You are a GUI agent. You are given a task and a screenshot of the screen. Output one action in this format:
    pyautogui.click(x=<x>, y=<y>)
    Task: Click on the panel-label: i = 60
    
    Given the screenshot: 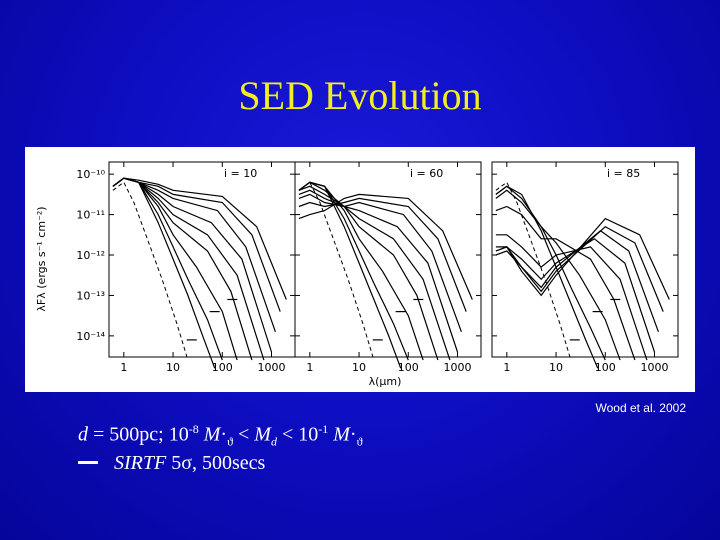 What is the action you would take?
    pyautogui.click(x=426, y=173)
    